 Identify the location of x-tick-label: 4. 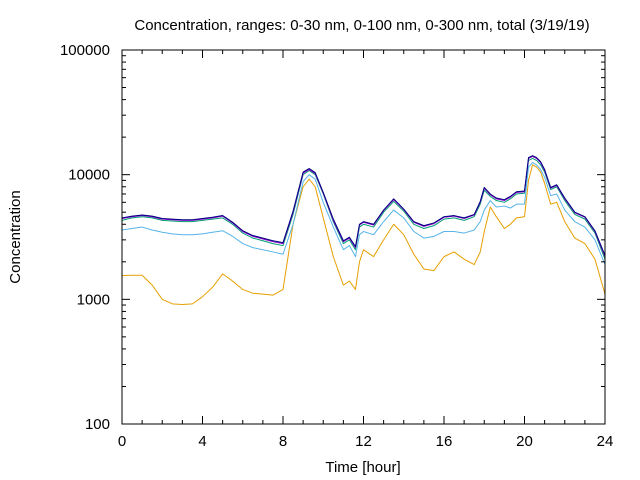
(202, 441).